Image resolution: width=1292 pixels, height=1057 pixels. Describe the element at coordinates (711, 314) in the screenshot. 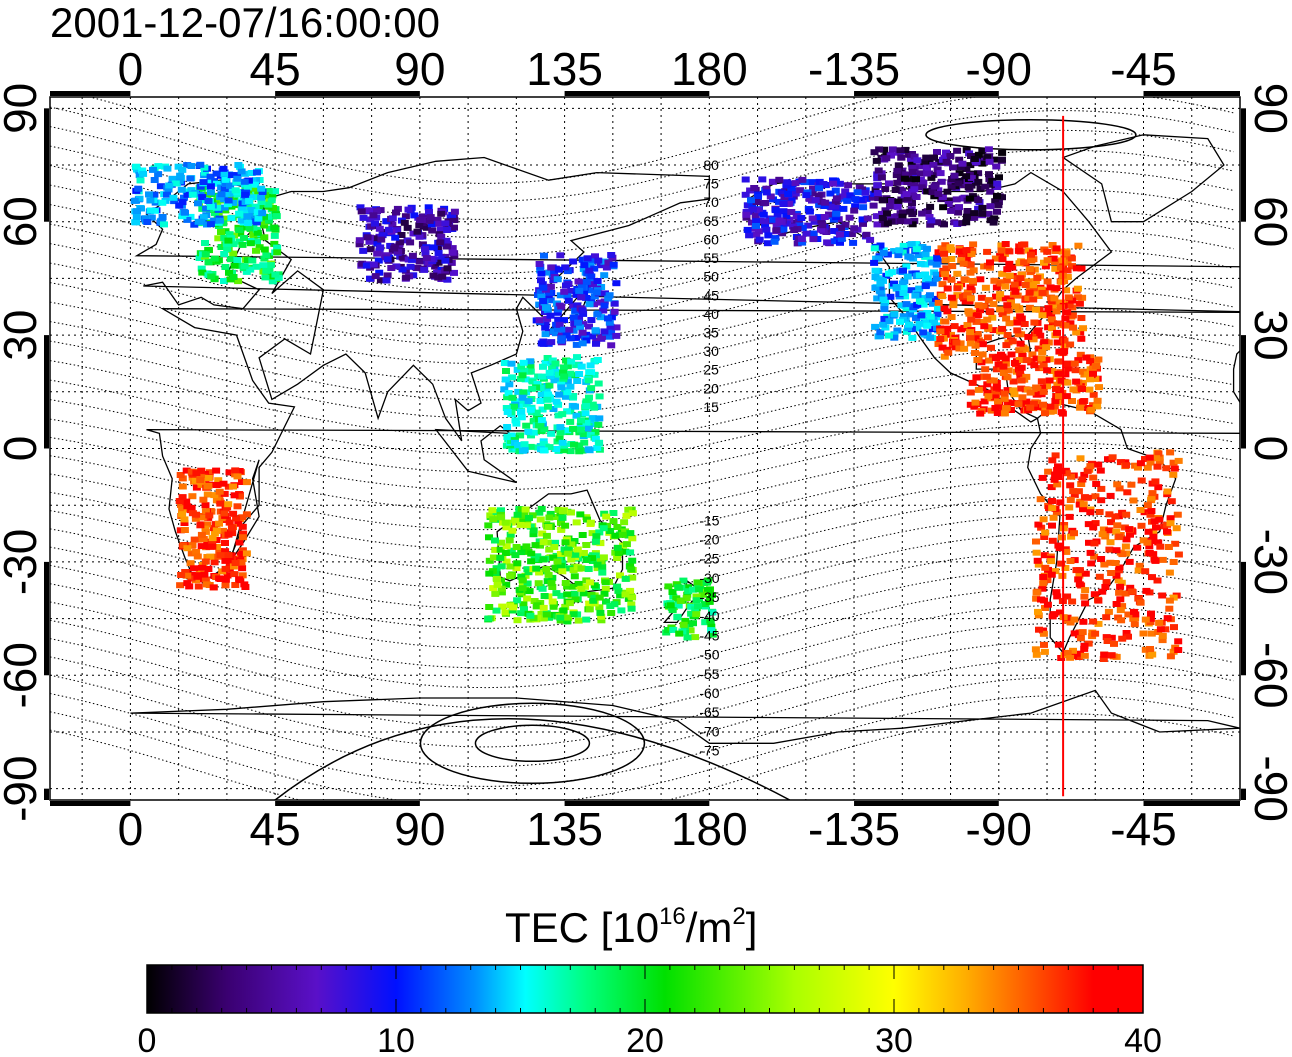

I see `contour-label: 40` at that location.